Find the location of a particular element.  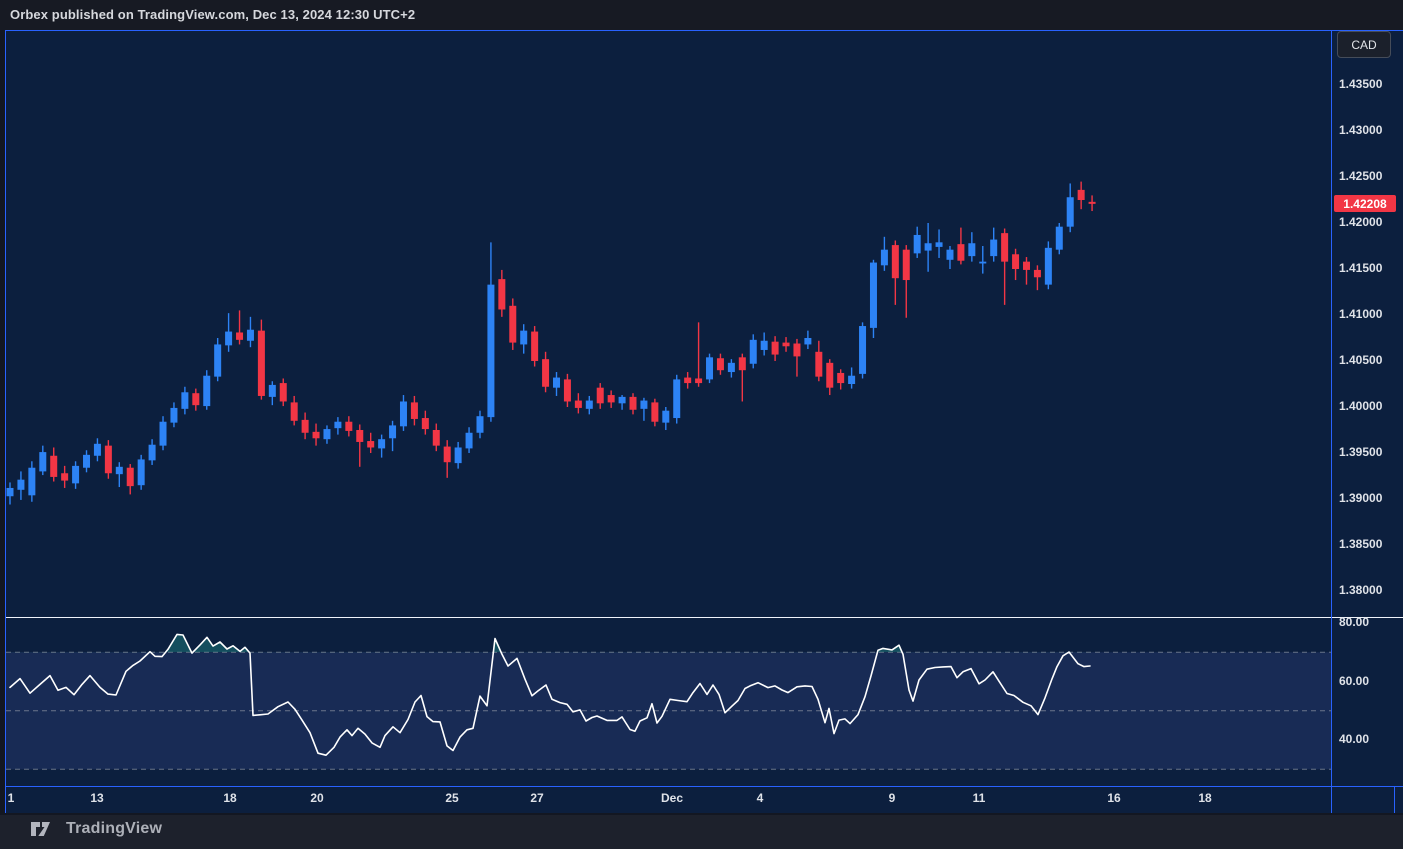

price-tick: 1.38000 is located at coordinates (1361, 590).